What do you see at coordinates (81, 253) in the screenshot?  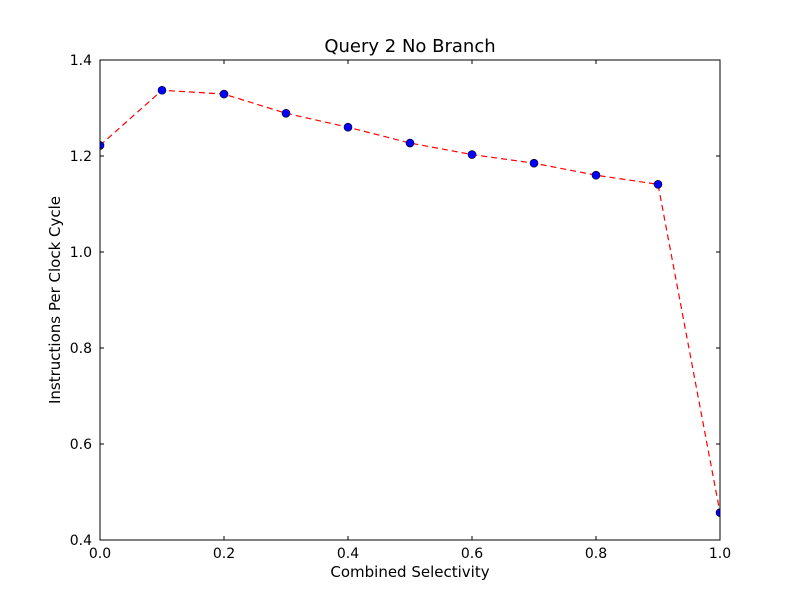 I see `y-tick-label: 1.0` at bounding box center [81, 253].